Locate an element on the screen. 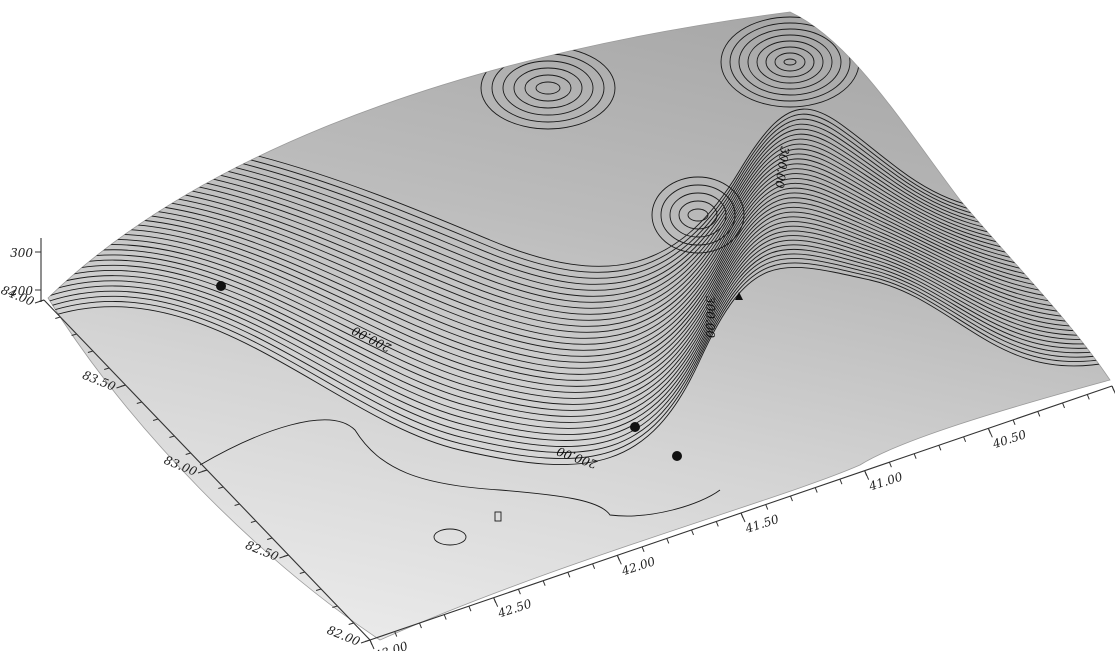 The height and width of the screenshot is (651, 1115). x-tick-label: 42.50 is located at coordinates (514, 608).